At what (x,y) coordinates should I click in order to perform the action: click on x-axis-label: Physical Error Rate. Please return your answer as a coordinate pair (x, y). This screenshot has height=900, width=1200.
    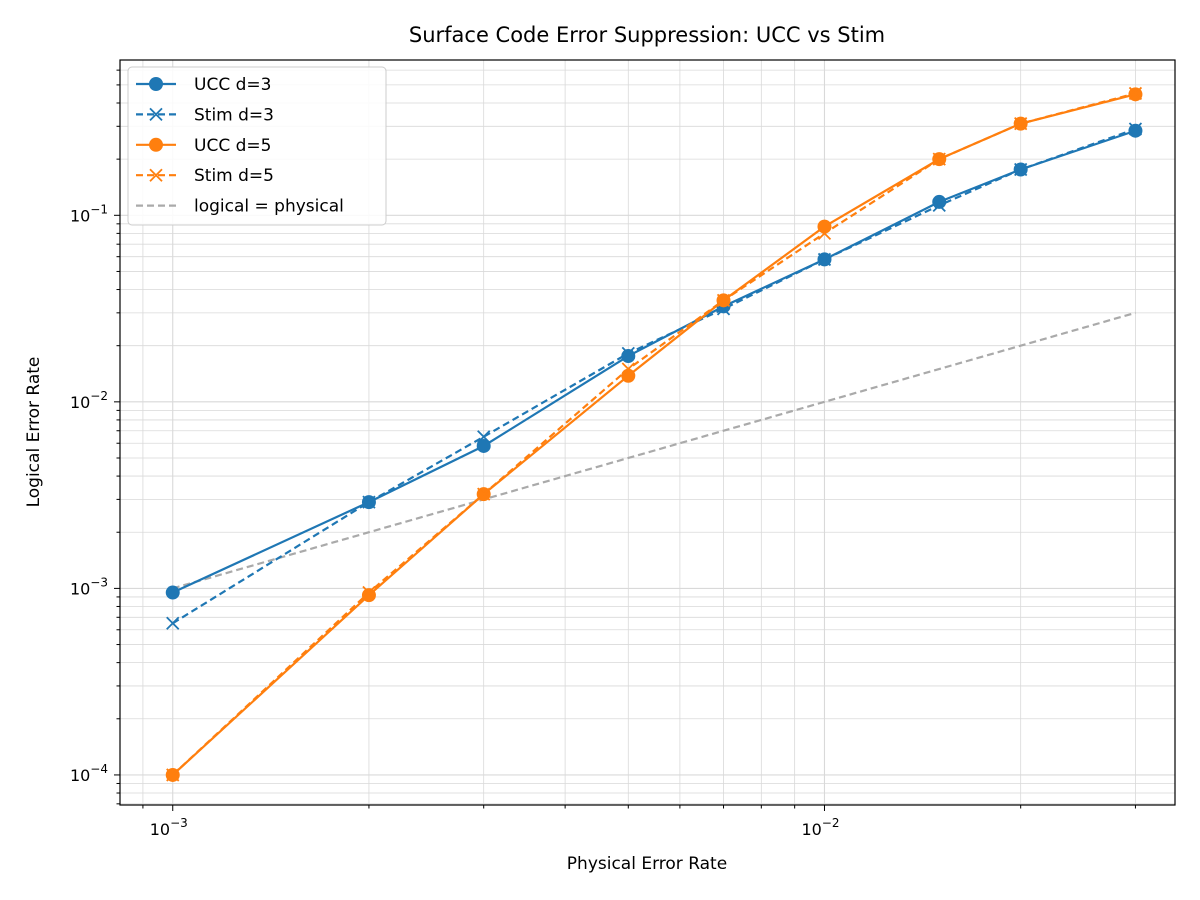
    Looking at the image, I should click on (647, 864).